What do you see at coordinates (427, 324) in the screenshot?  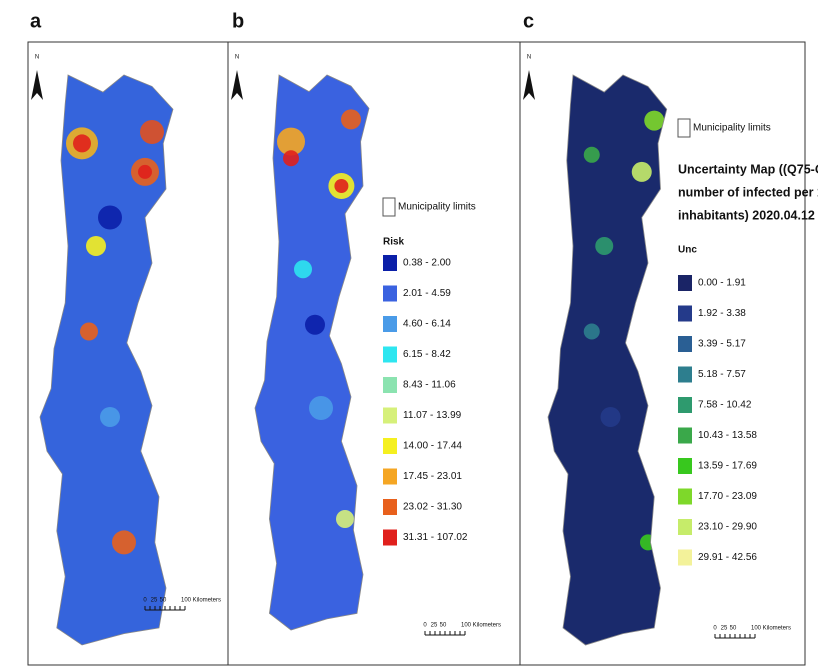 I see `legend-label: 4.60 - 6.14` at bounding box center [427, 324].